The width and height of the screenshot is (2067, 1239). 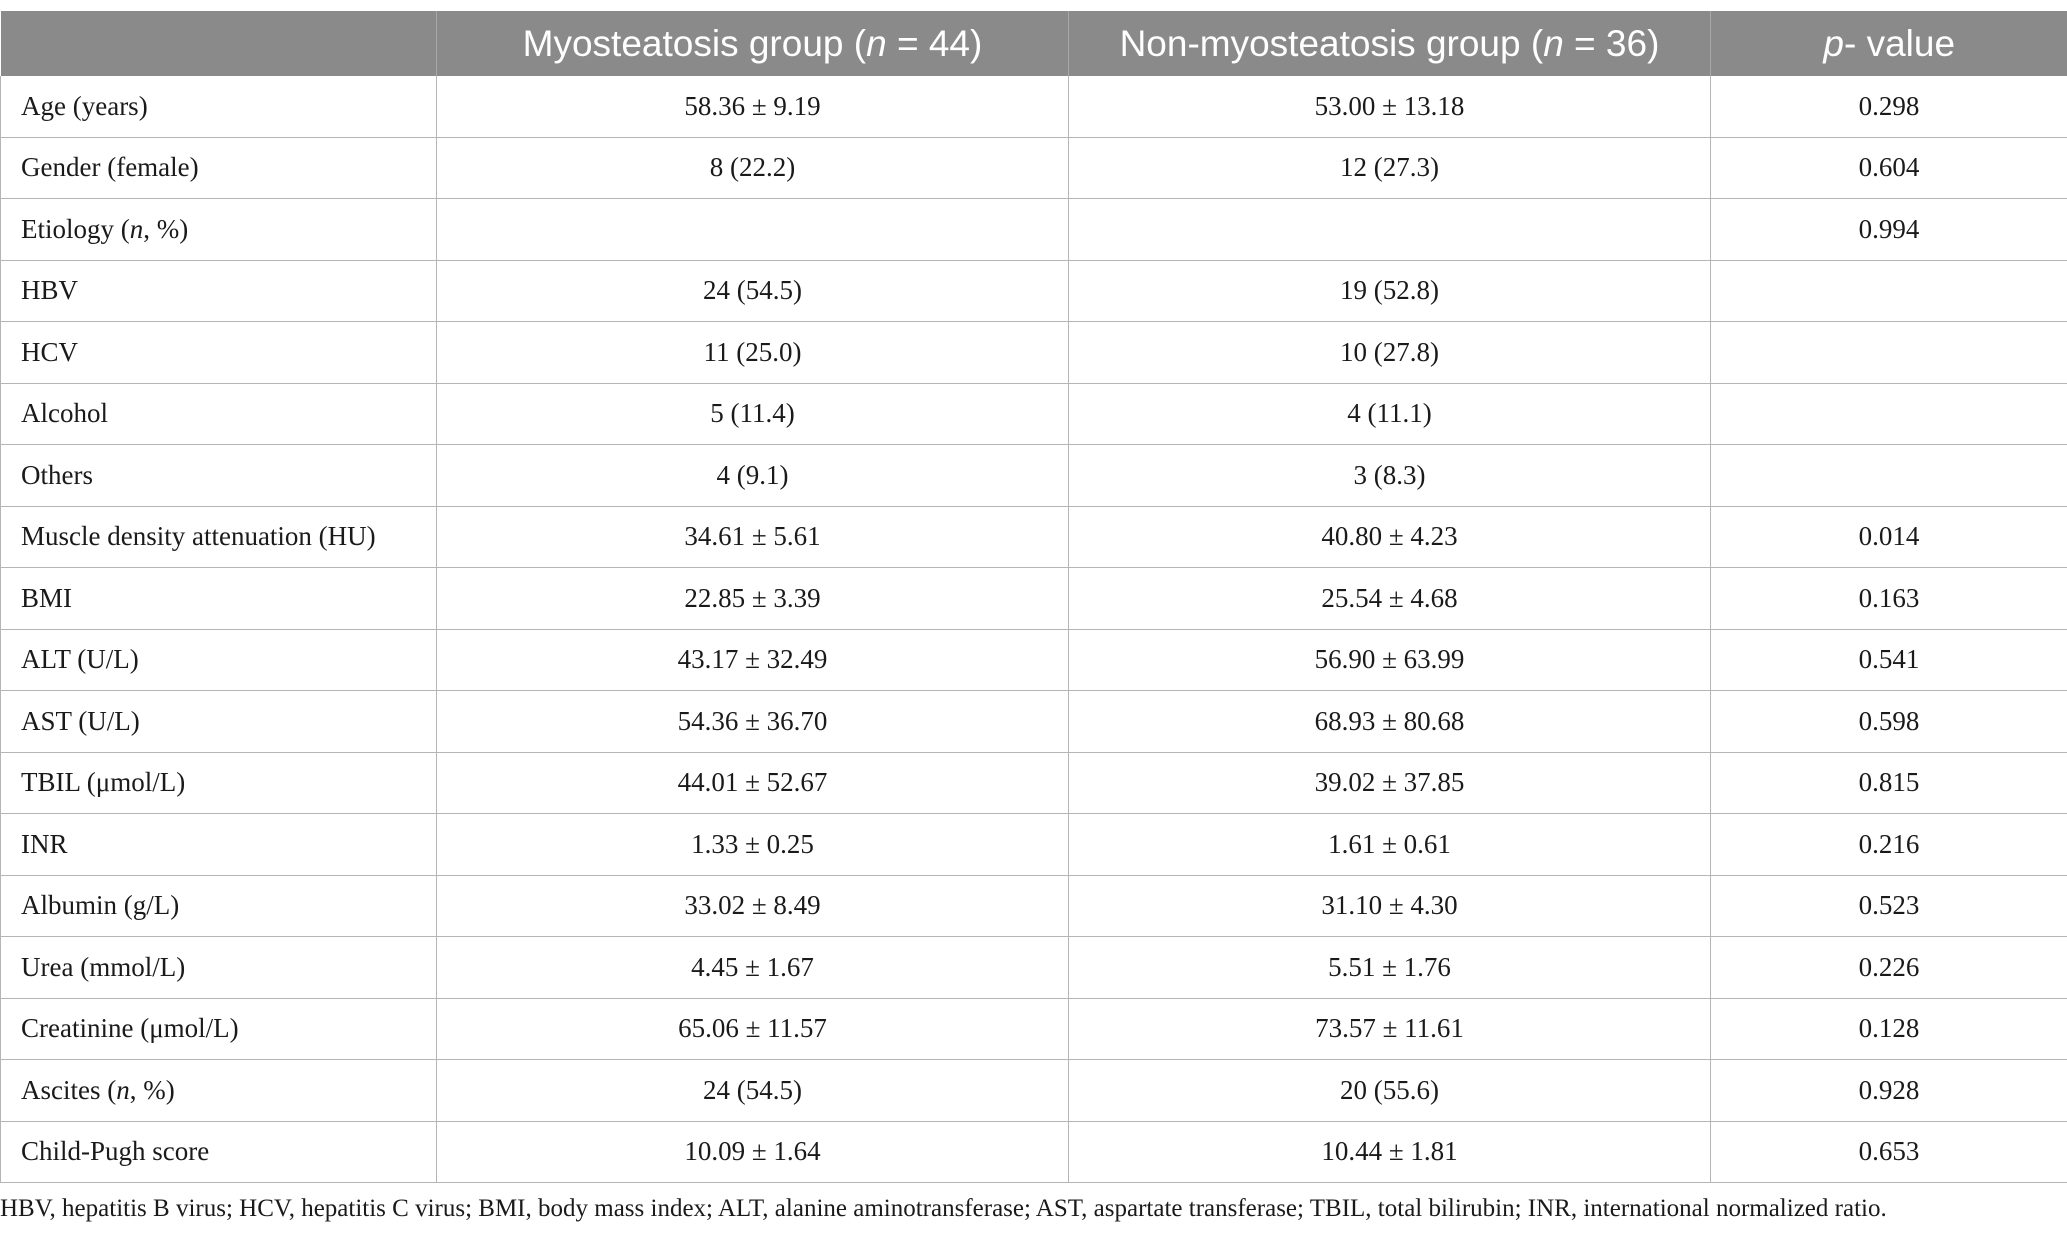 I want to click on header-myosteatosis-group: Myosteatosis group (n = 44), so click(x=752, y=43).